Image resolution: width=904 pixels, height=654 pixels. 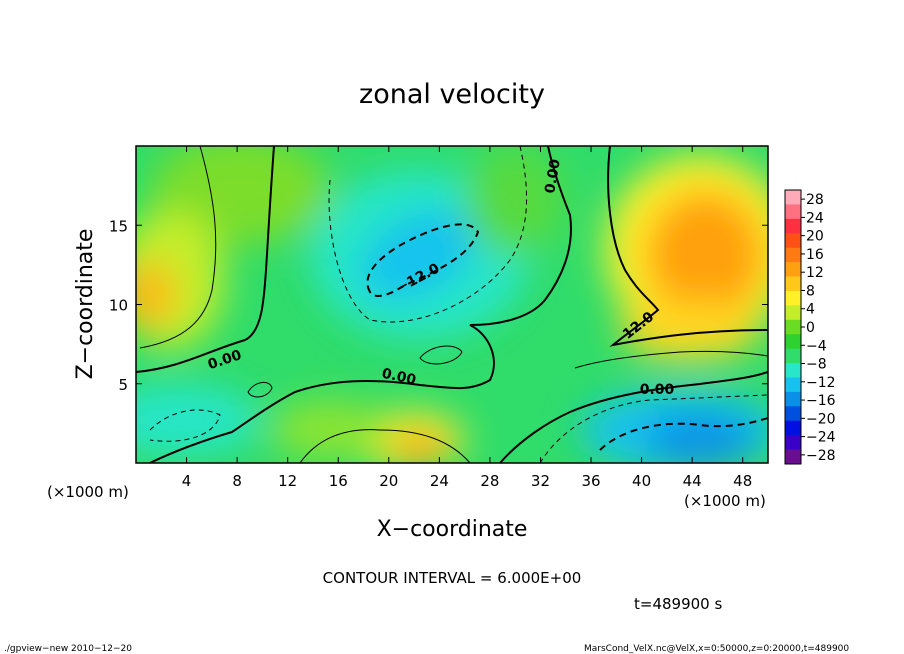 I want to click on colorbar-tick-label: −24, so click(x=821, y=438).